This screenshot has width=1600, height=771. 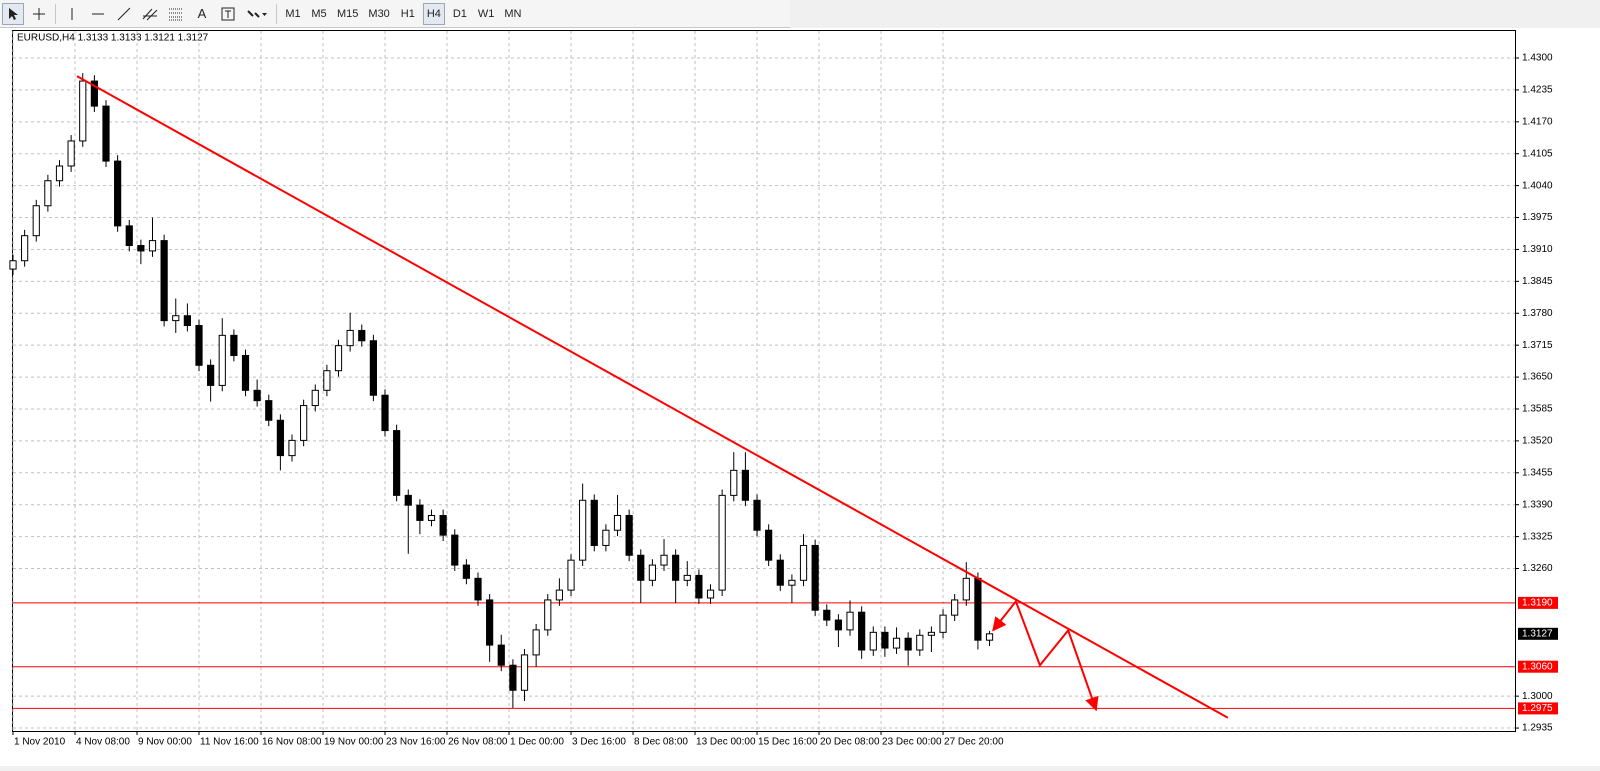 I want to click on forecast-arrows, so click(x=1045, y=655).